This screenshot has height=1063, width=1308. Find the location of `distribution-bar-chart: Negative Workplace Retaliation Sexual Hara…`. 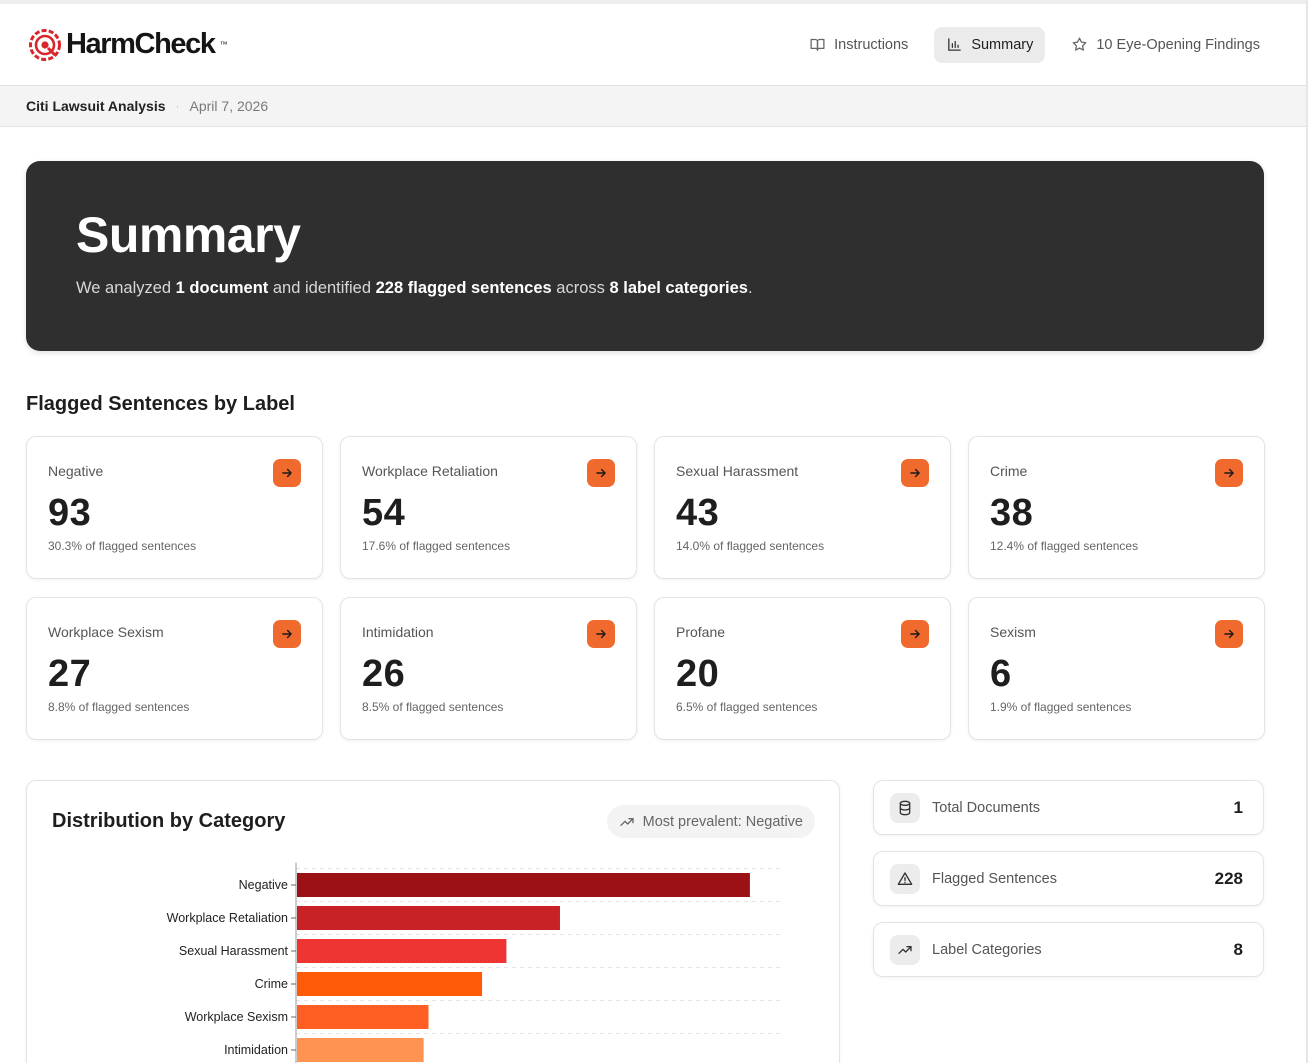

distribution-bar-chart: Negative Workplace Retaliation Sexual Hara… is located at coordinates (475, 962).